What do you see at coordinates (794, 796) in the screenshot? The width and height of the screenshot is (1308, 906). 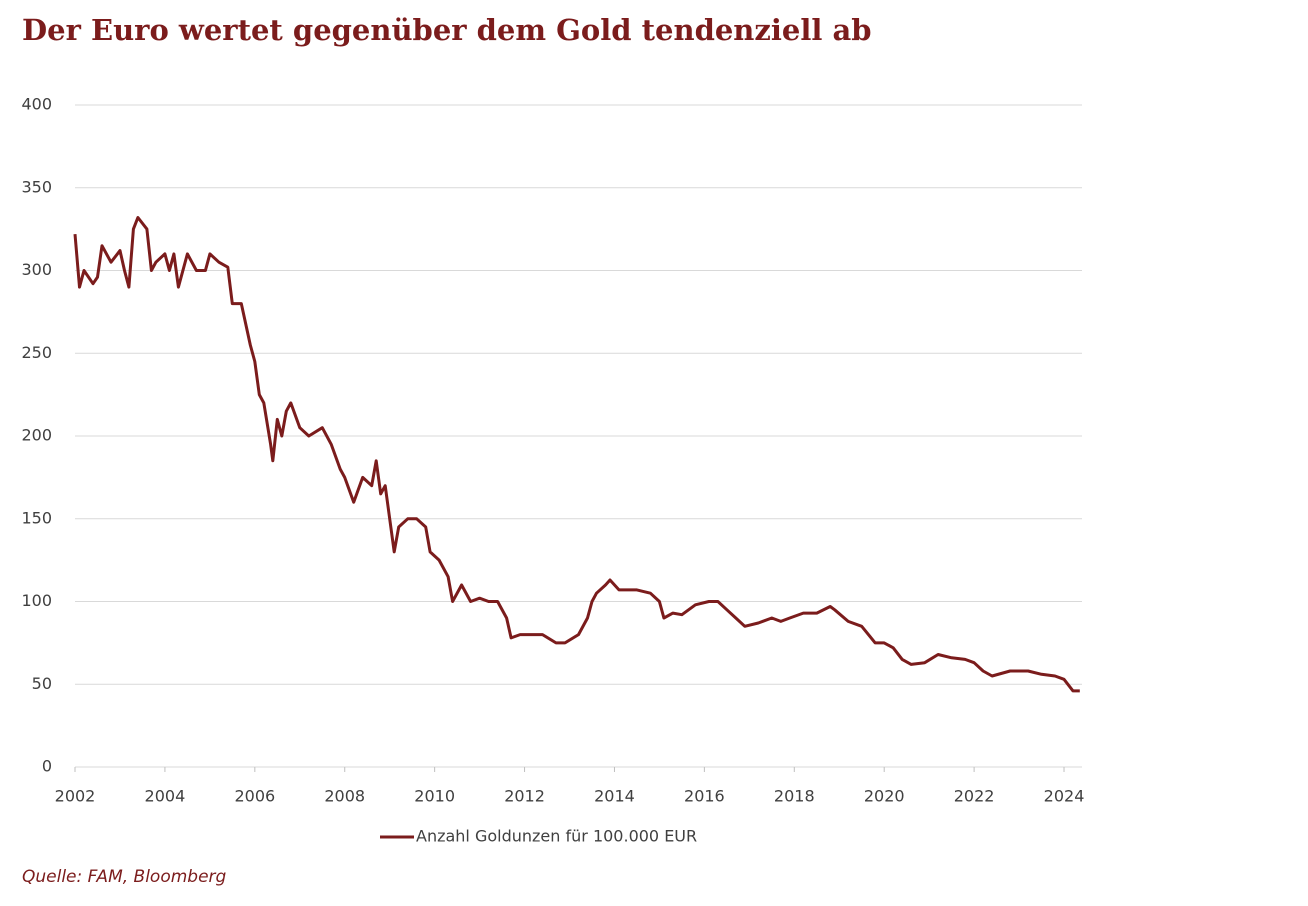 I see `x-tick-label: 2018` at bounding box center [794, 796].